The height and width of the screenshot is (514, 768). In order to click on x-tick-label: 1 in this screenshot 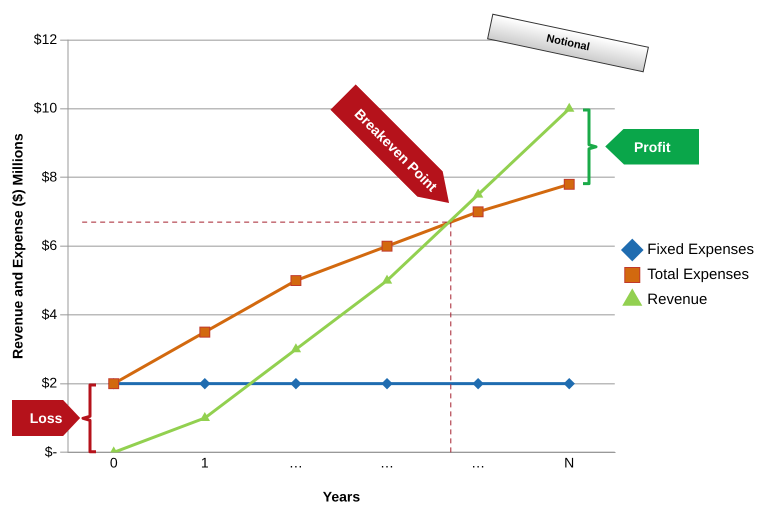, I will do `click(204, 462)`.